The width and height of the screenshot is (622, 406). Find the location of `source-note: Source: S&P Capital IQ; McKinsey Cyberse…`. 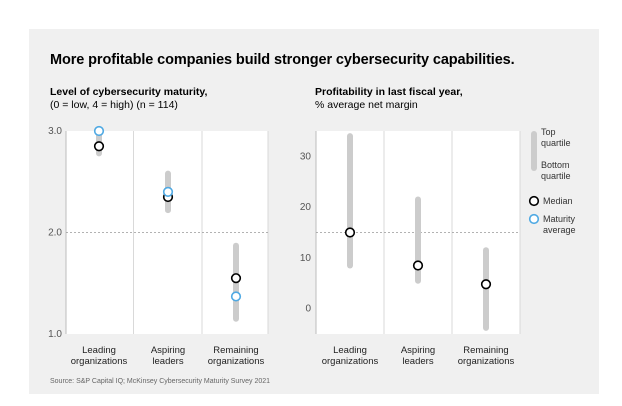

source-note: Source: S&P Capital IQ; McKinsey Cyberse… is located at coordinates (160, 381).